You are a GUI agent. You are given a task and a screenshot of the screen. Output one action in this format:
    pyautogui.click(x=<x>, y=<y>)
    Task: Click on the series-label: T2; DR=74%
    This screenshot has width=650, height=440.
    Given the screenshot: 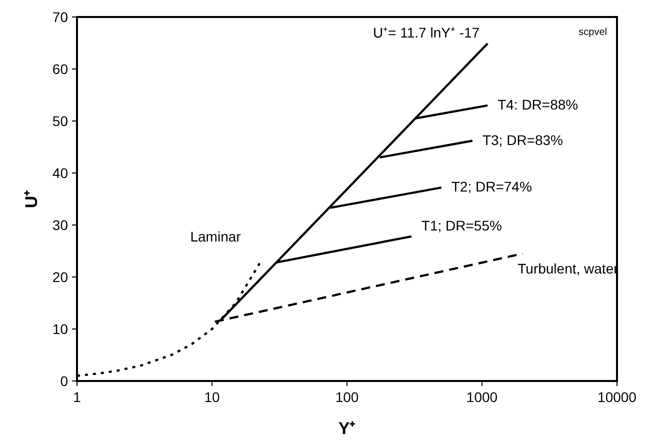 What is the action you would take?
    pyautogui.click(x=491, y=186)
    